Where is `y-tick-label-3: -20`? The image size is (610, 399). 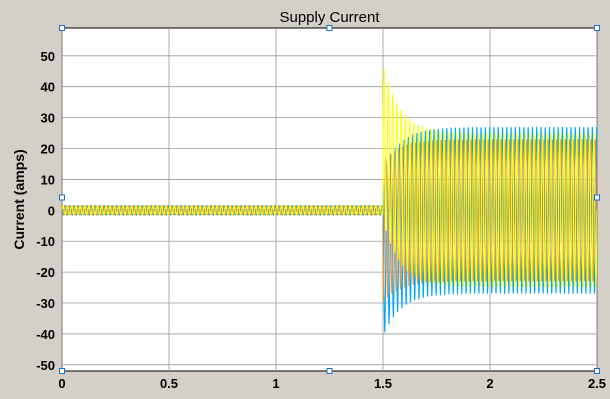 y-tick-label-3: -20 is located at coordinates (45, 272).